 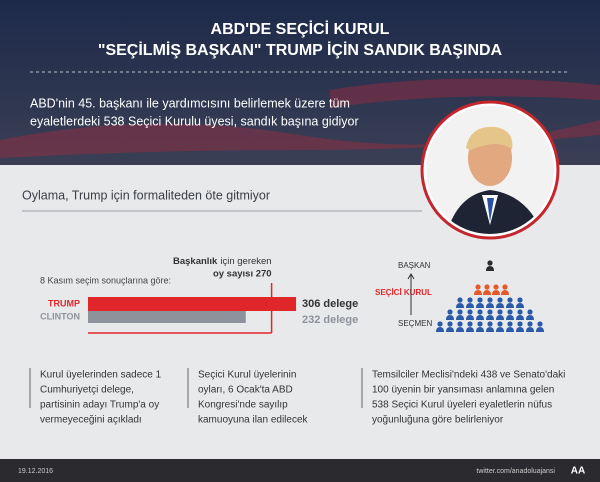 What do you see at coordinates (330, 304) in the screenshot?
I see `value-label: 306 delege` at bounding box center [330, 304].